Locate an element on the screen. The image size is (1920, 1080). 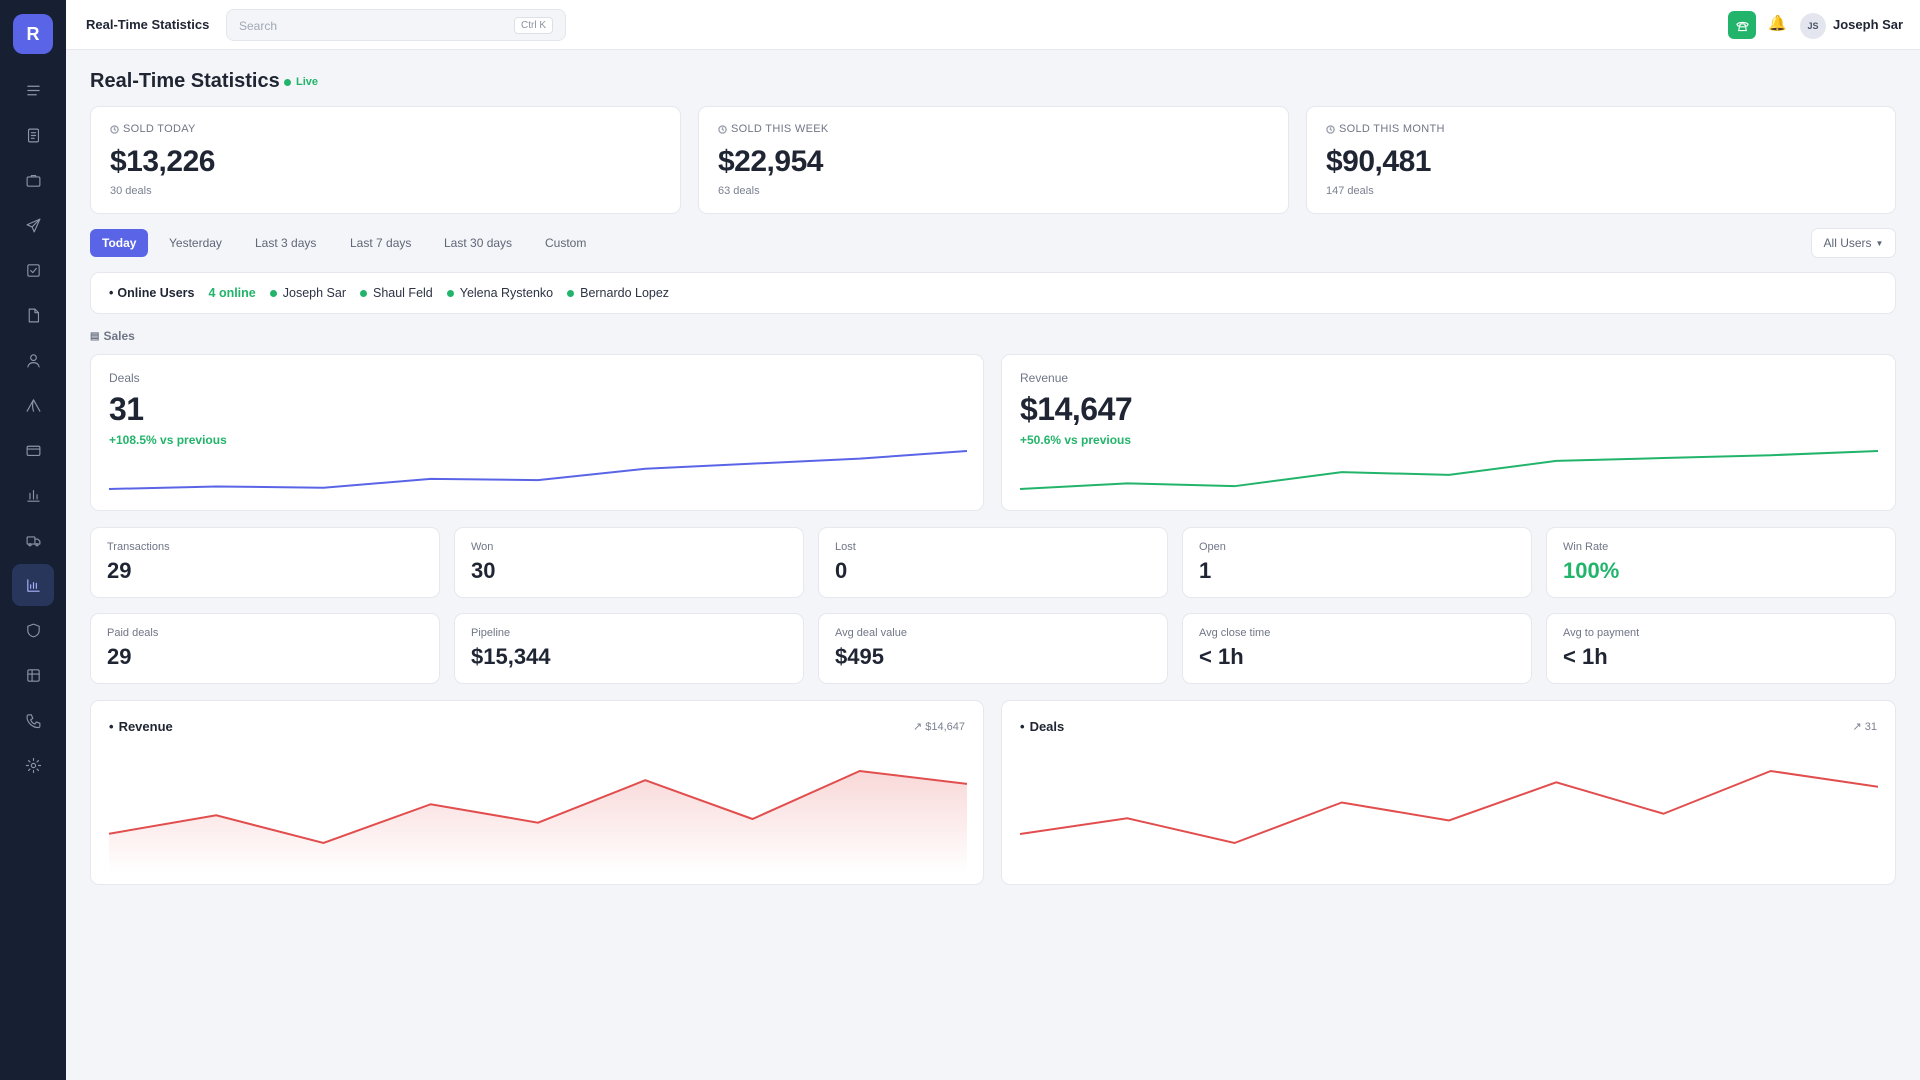
tab-today: Today is located at coordinates (119, 243).